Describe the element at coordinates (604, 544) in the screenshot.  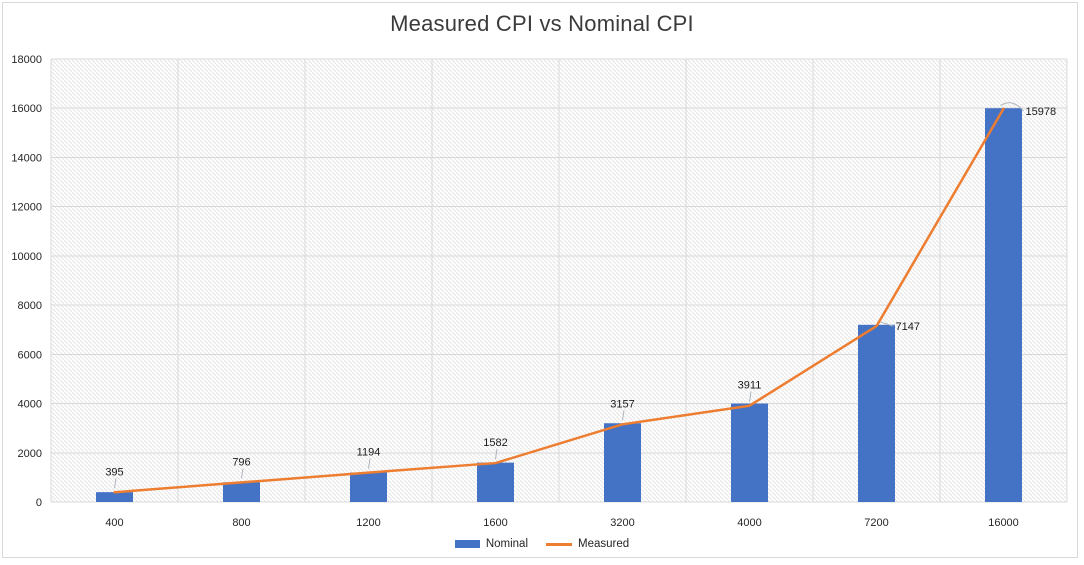
I see `legend-label-measured: Measured` at that location.